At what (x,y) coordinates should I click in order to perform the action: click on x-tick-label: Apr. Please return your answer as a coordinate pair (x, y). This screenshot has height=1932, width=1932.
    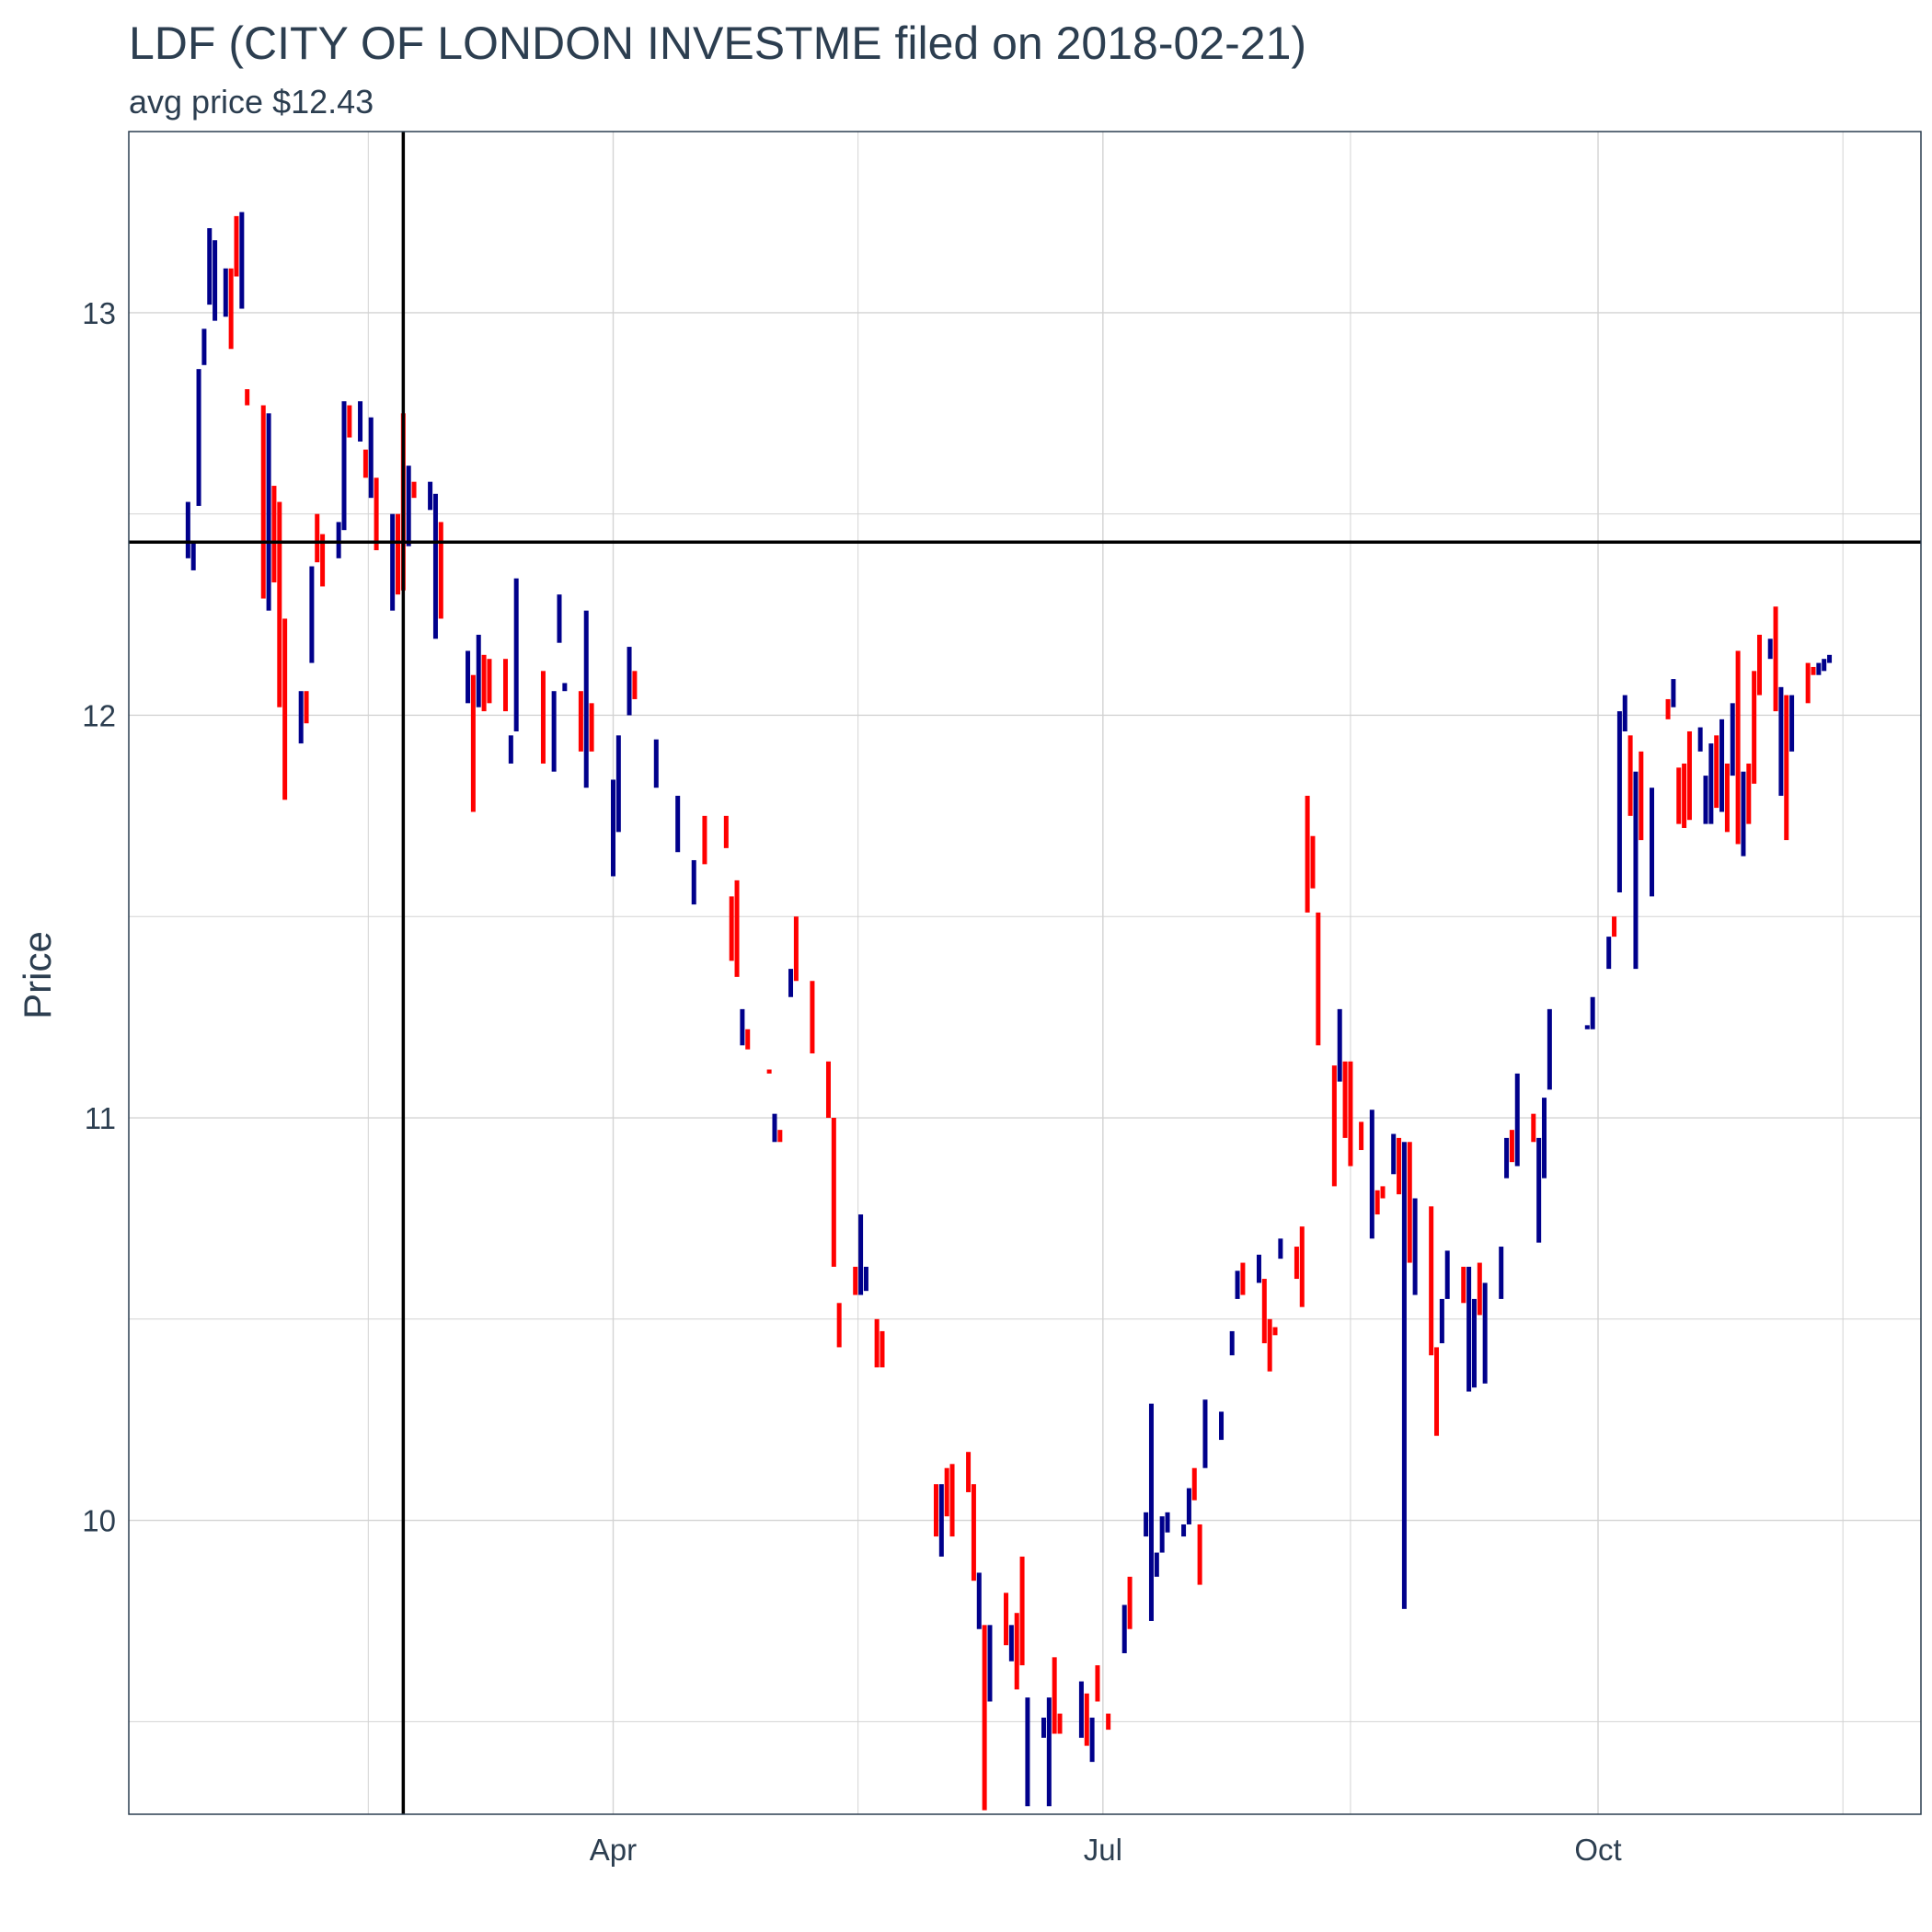
    Looking at the image, I should click on (613, 1850).